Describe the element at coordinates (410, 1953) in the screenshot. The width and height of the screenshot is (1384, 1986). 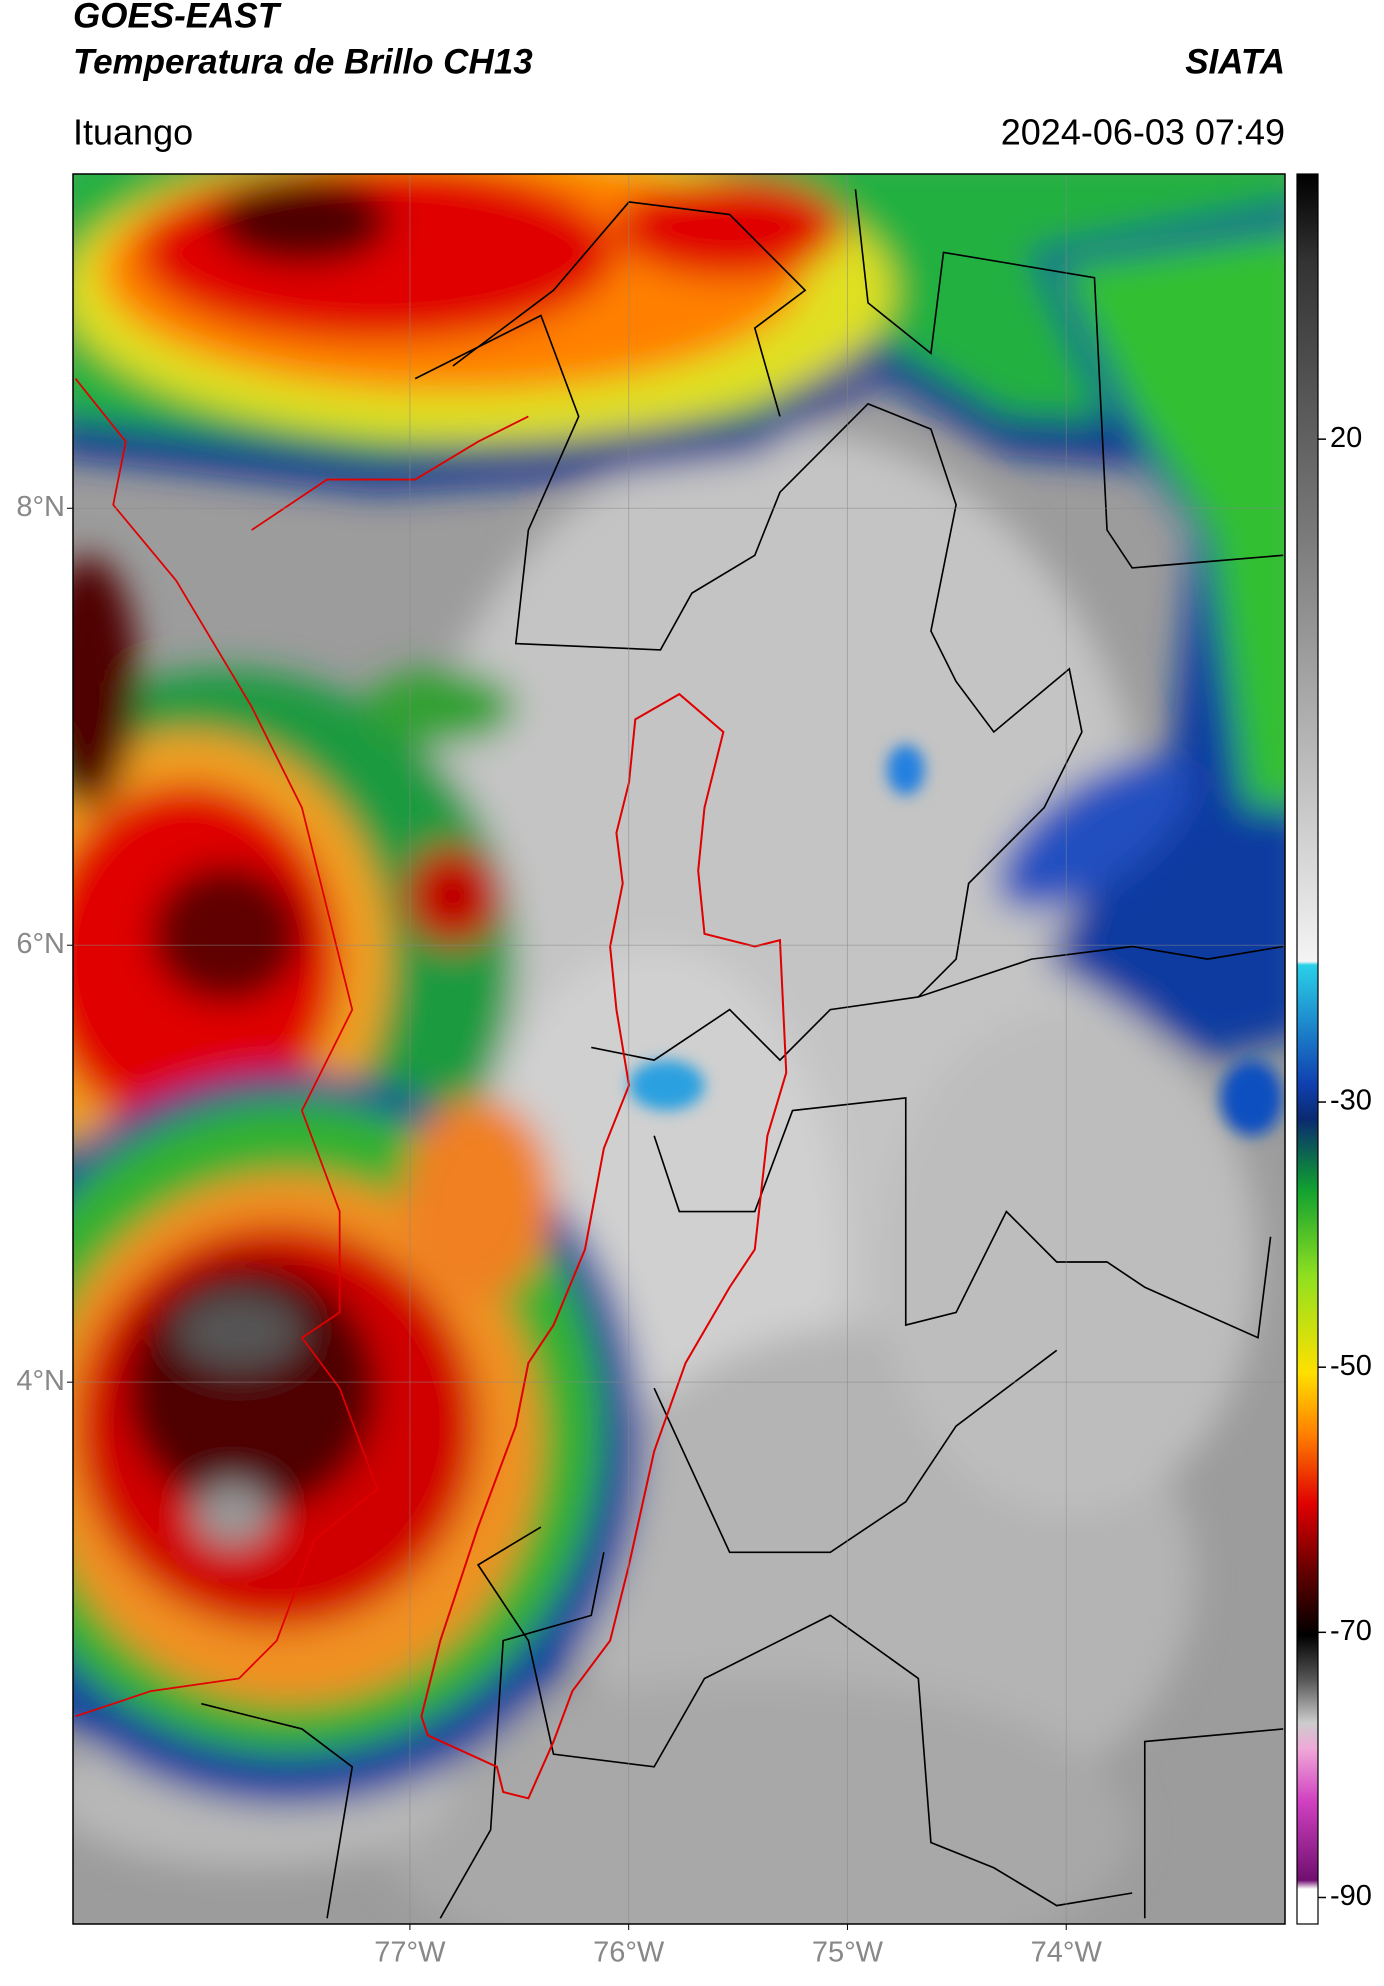
I see `lon-tick-label: 77°W` at that location.